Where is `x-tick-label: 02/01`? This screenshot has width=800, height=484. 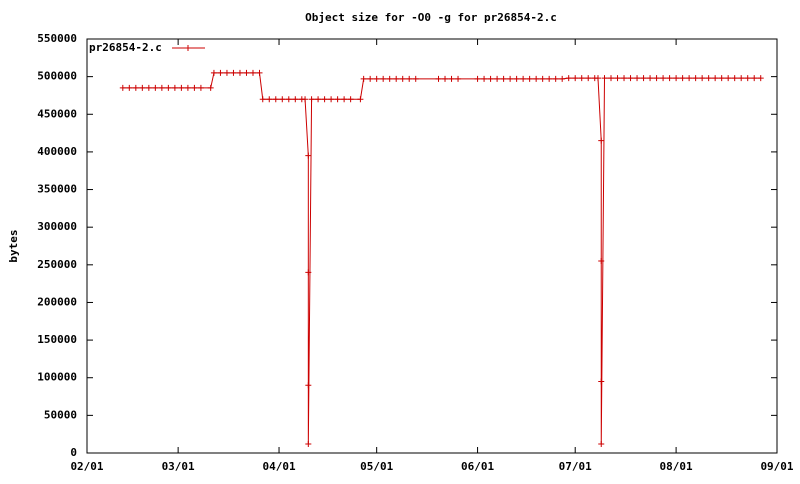 x-tick-label: 02/01 is located at coordinates (86, 466).